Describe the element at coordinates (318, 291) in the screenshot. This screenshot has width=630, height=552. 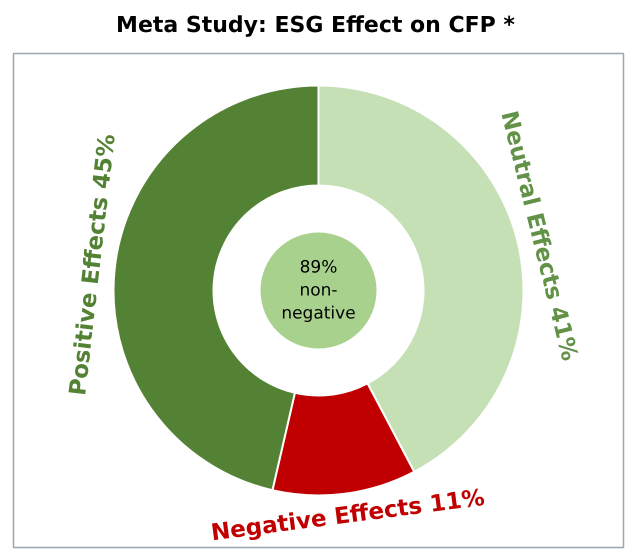
I see `text: 89% non- negative` at that location.